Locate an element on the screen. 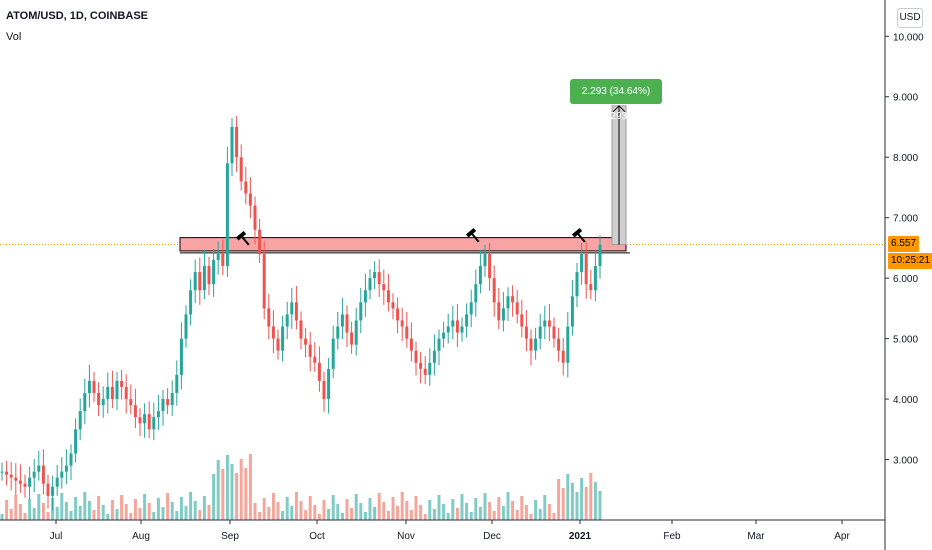 This screenshot has width=932, height=550. currency-button: USD is located at coordinates (910, 18).